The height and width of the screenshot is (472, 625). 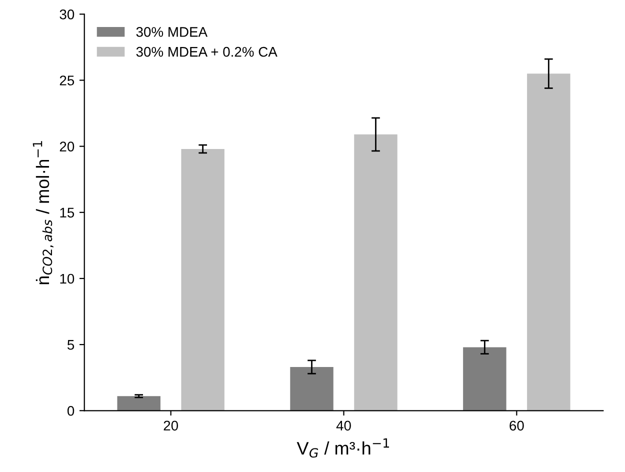 What do you see at coordinates (343, 448) in the screenshot?
I see `x-axis-title: V$_{G}$ / m³·h$^{−1}$` at bounding box center [343, 448].